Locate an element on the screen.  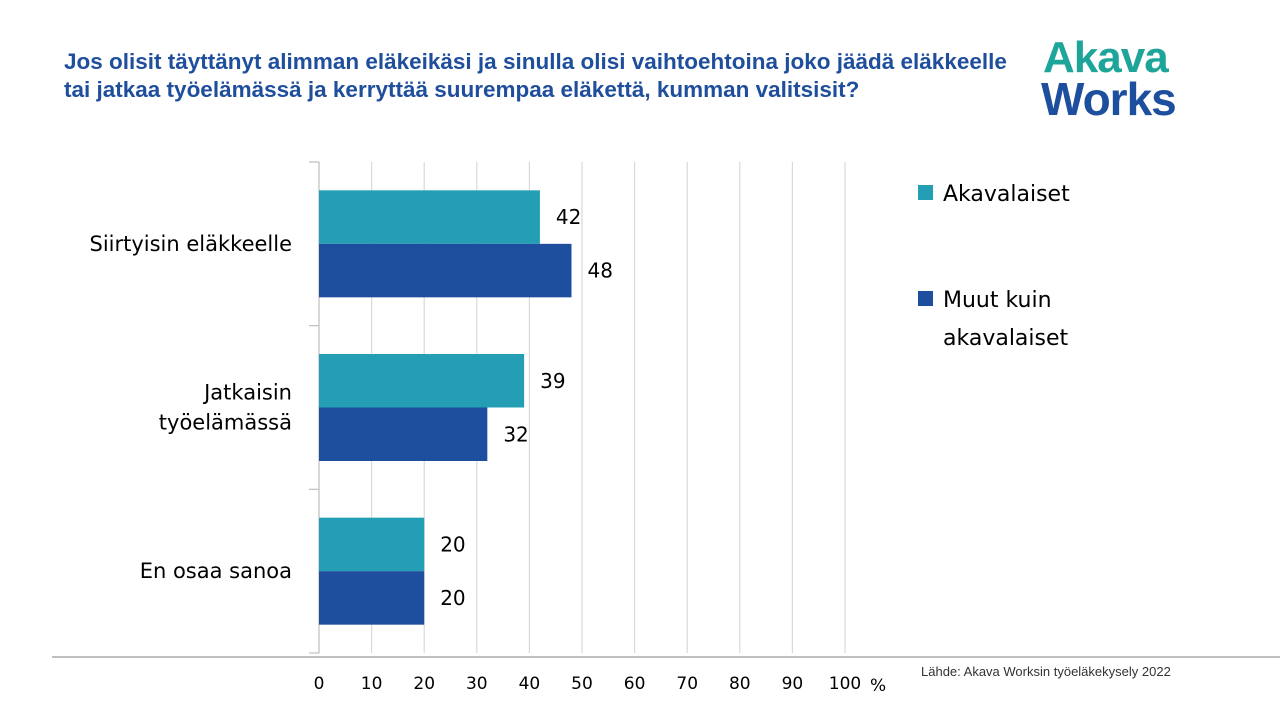
data-label-0-2: 20 is located at coordinates (452, 544).